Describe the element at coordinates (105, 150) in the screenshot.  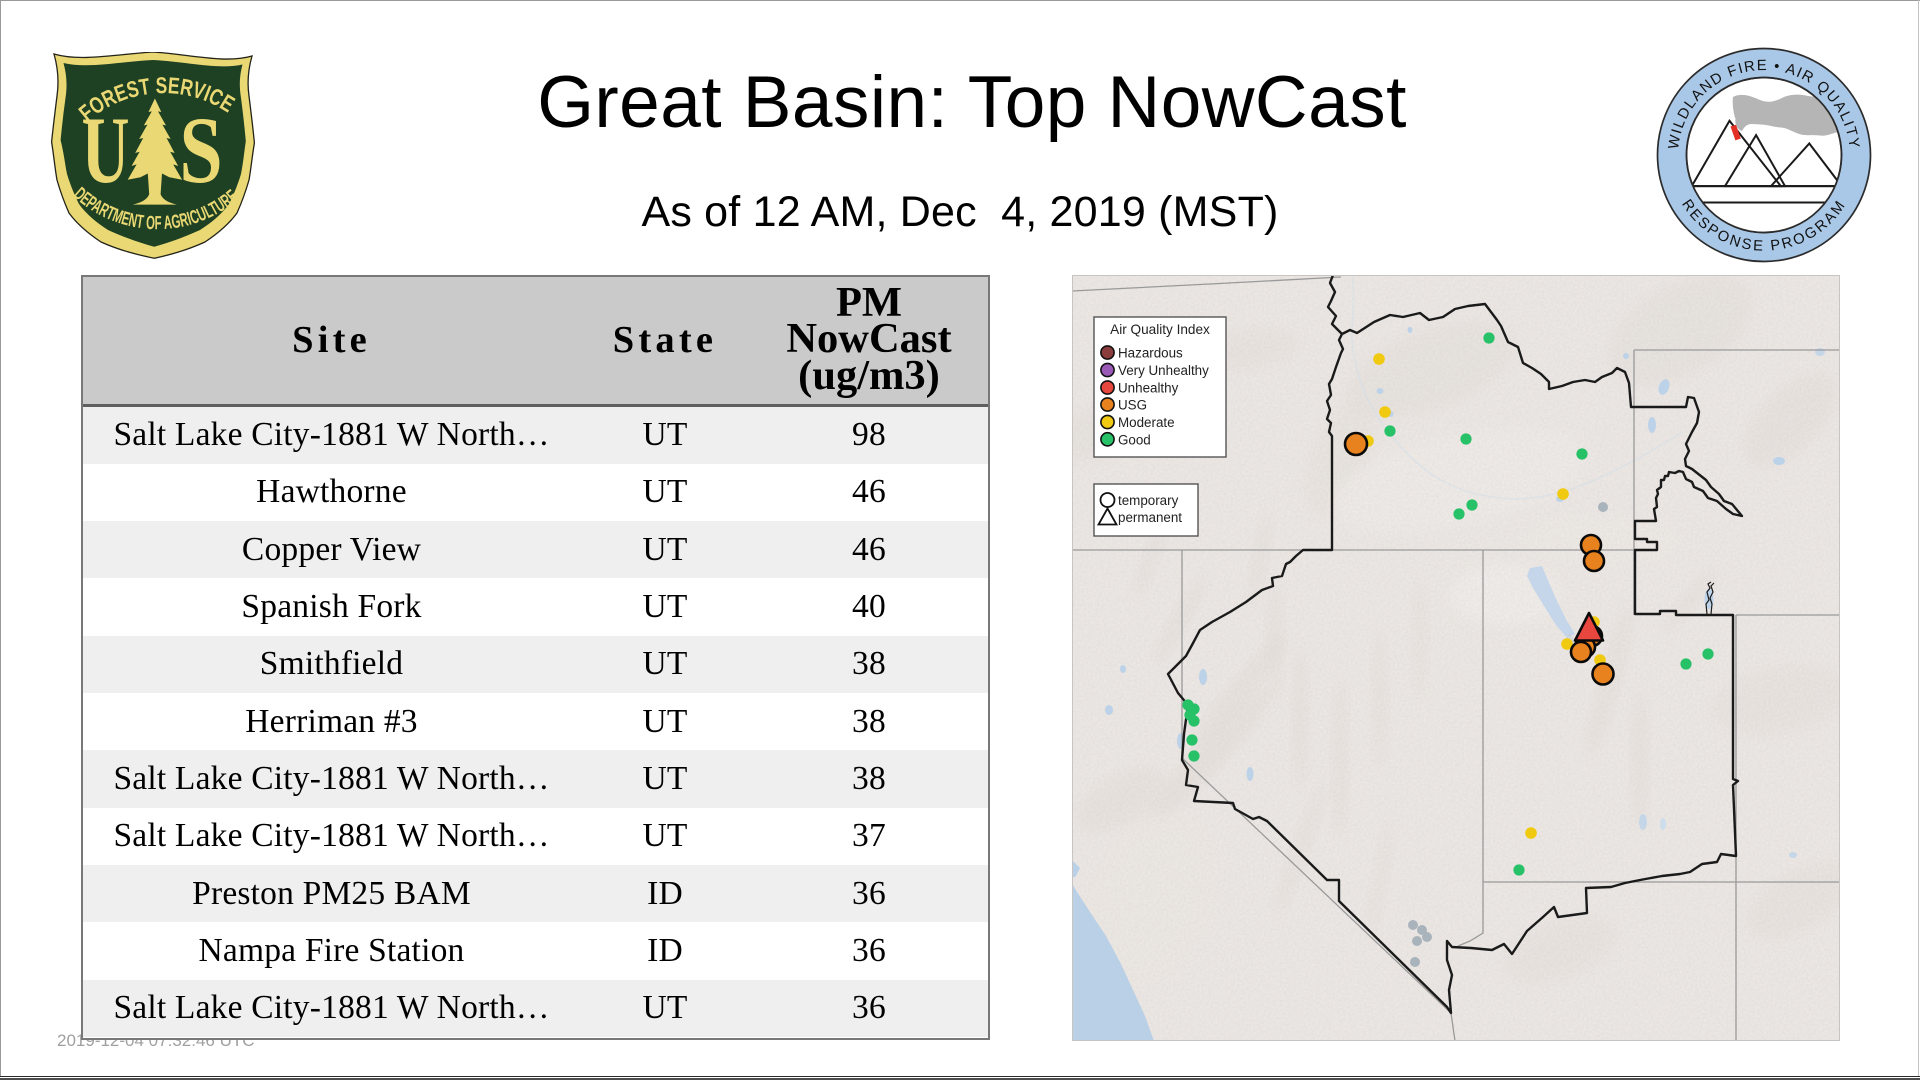
I see `svg-text: U` at that location.